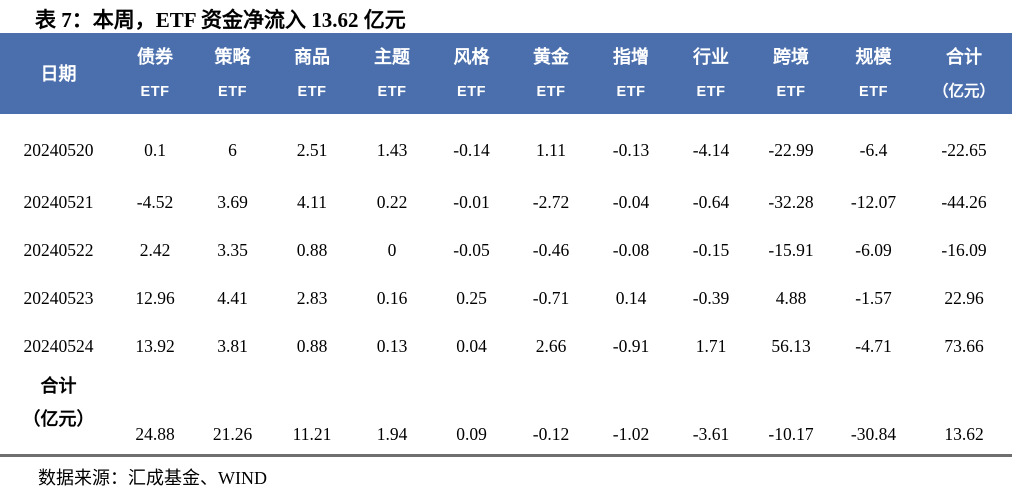  I want to click on col-header-label: 行业, so click(711, 57).